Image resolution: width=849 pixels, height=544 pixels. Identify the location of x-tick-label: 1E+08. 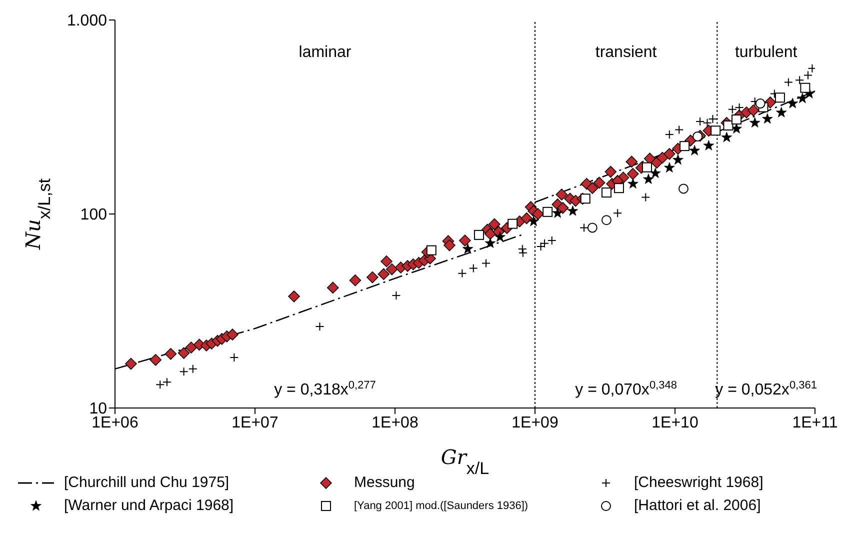
(395, 423).